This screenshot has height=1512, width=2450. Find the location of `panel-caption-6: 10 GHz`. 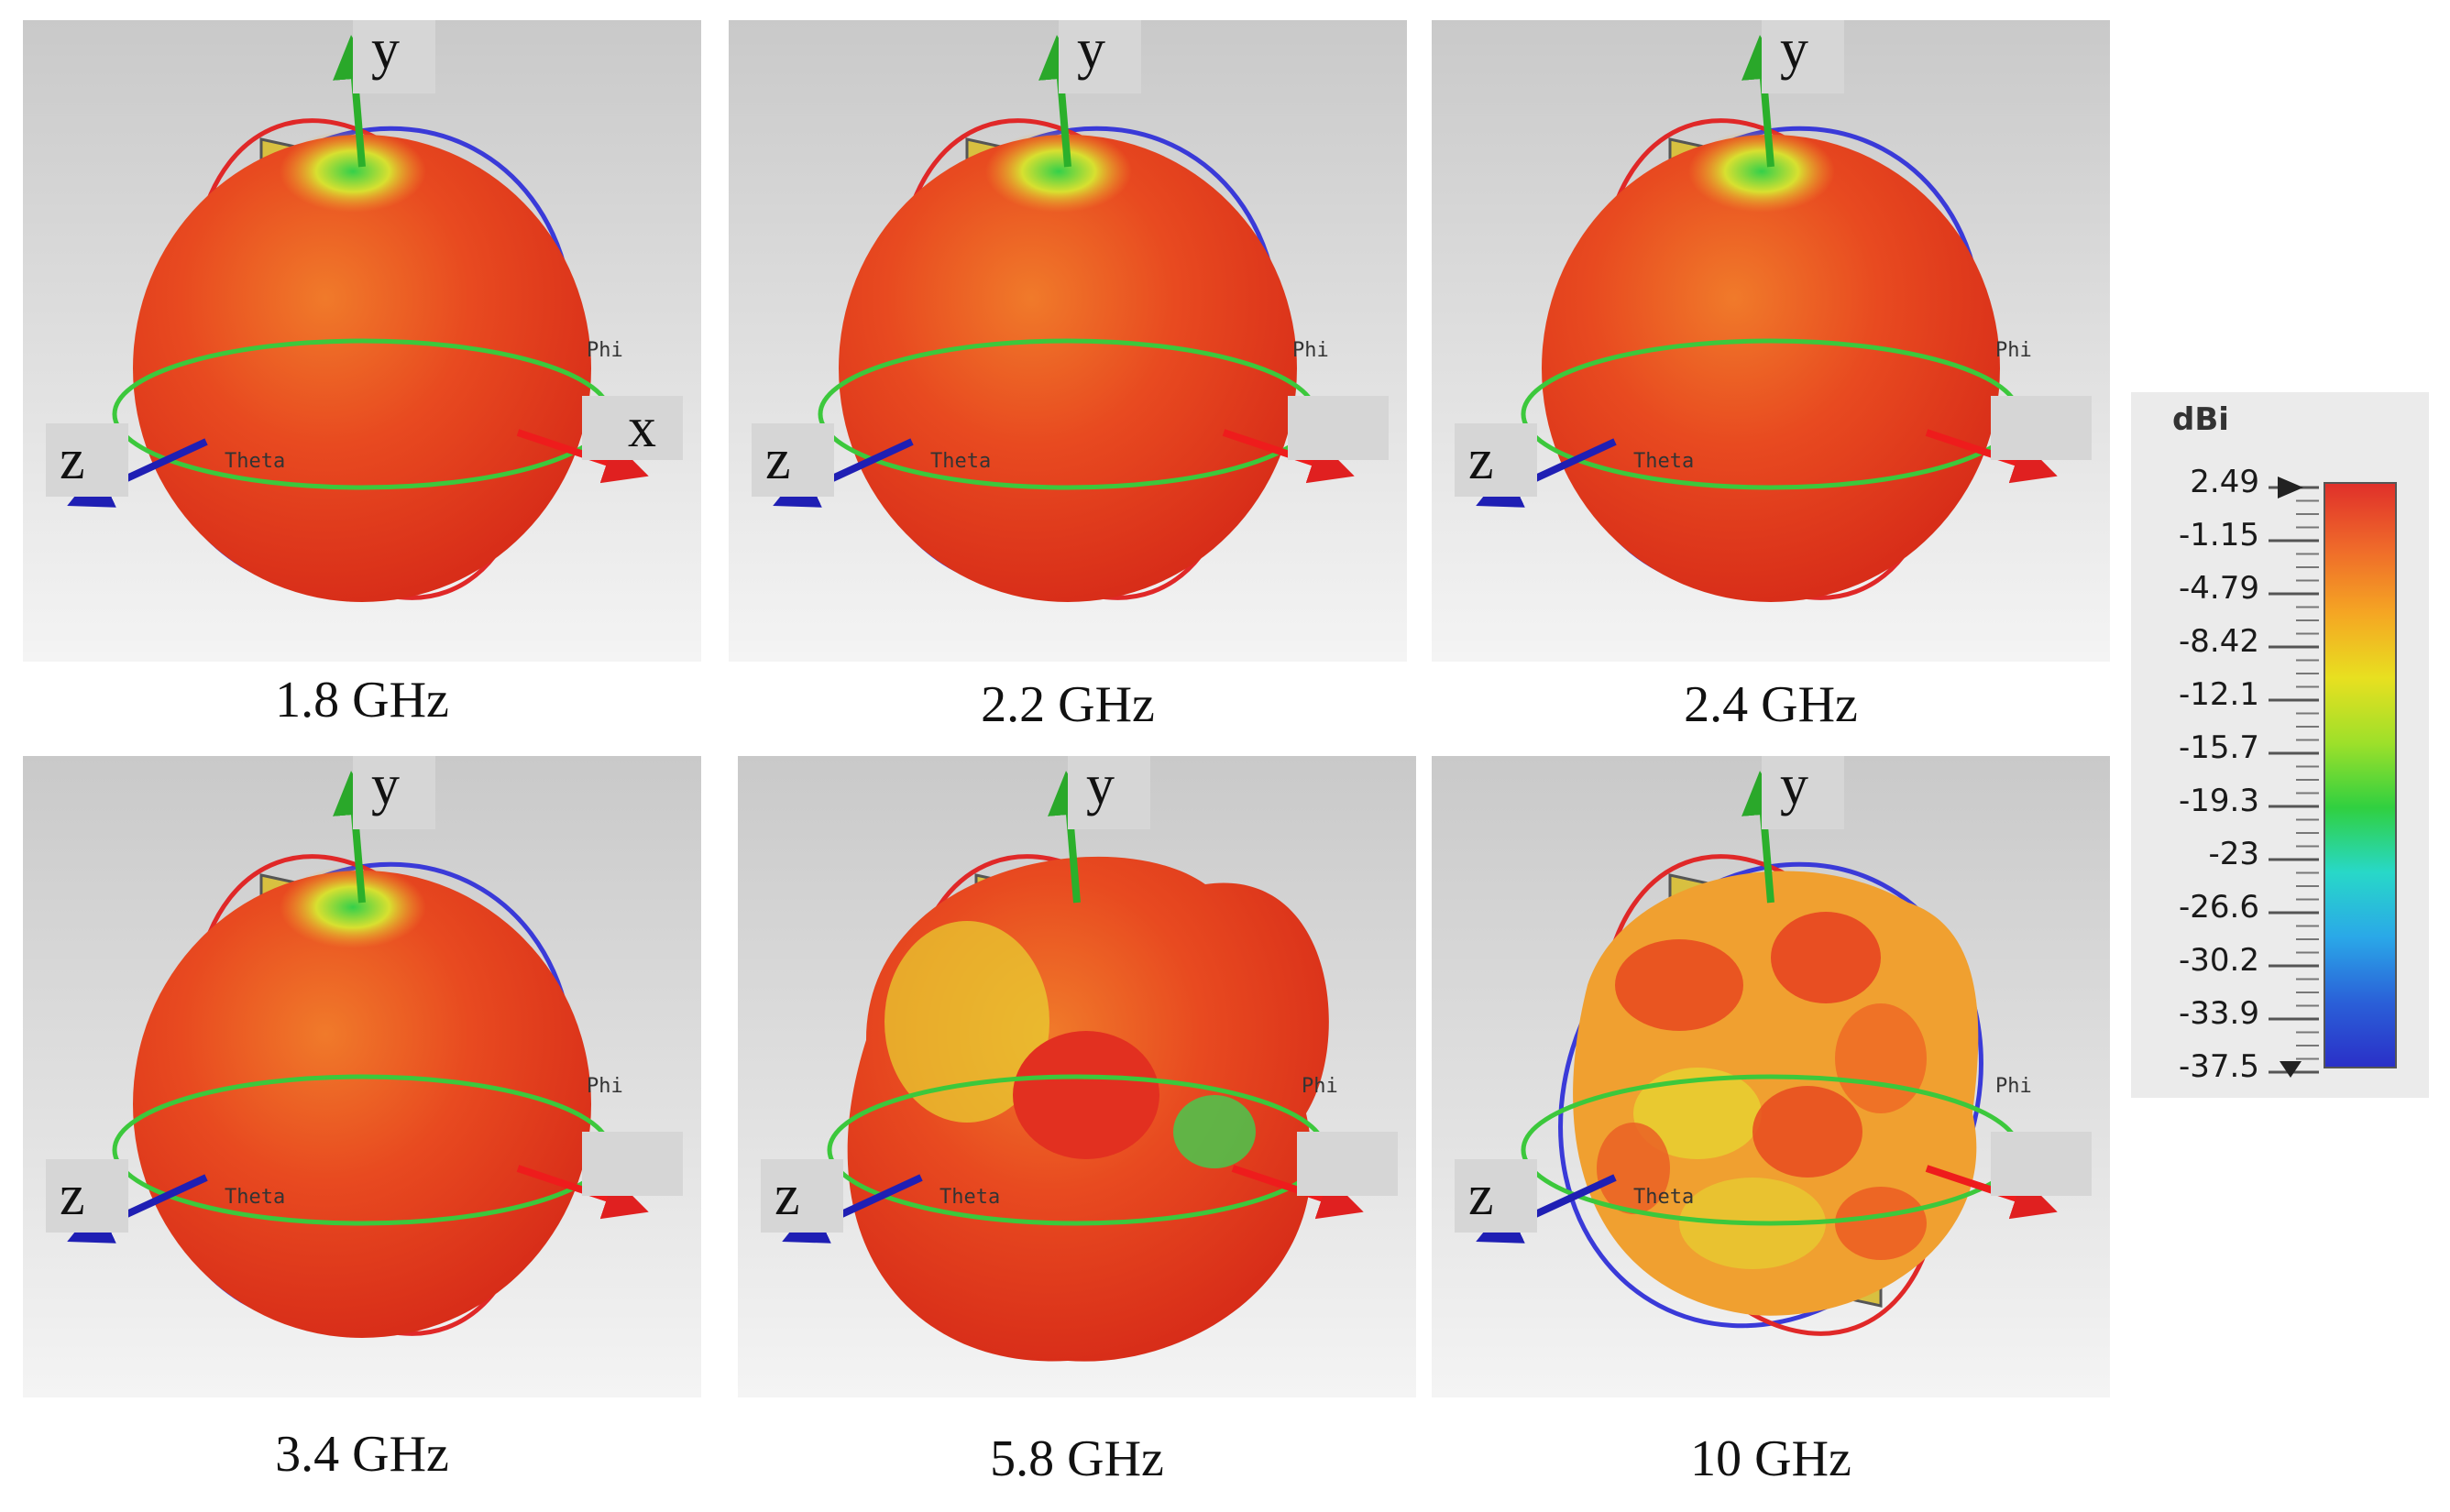

panel-caption-6: 10 GHz is located at coordinates (1770, 1458).